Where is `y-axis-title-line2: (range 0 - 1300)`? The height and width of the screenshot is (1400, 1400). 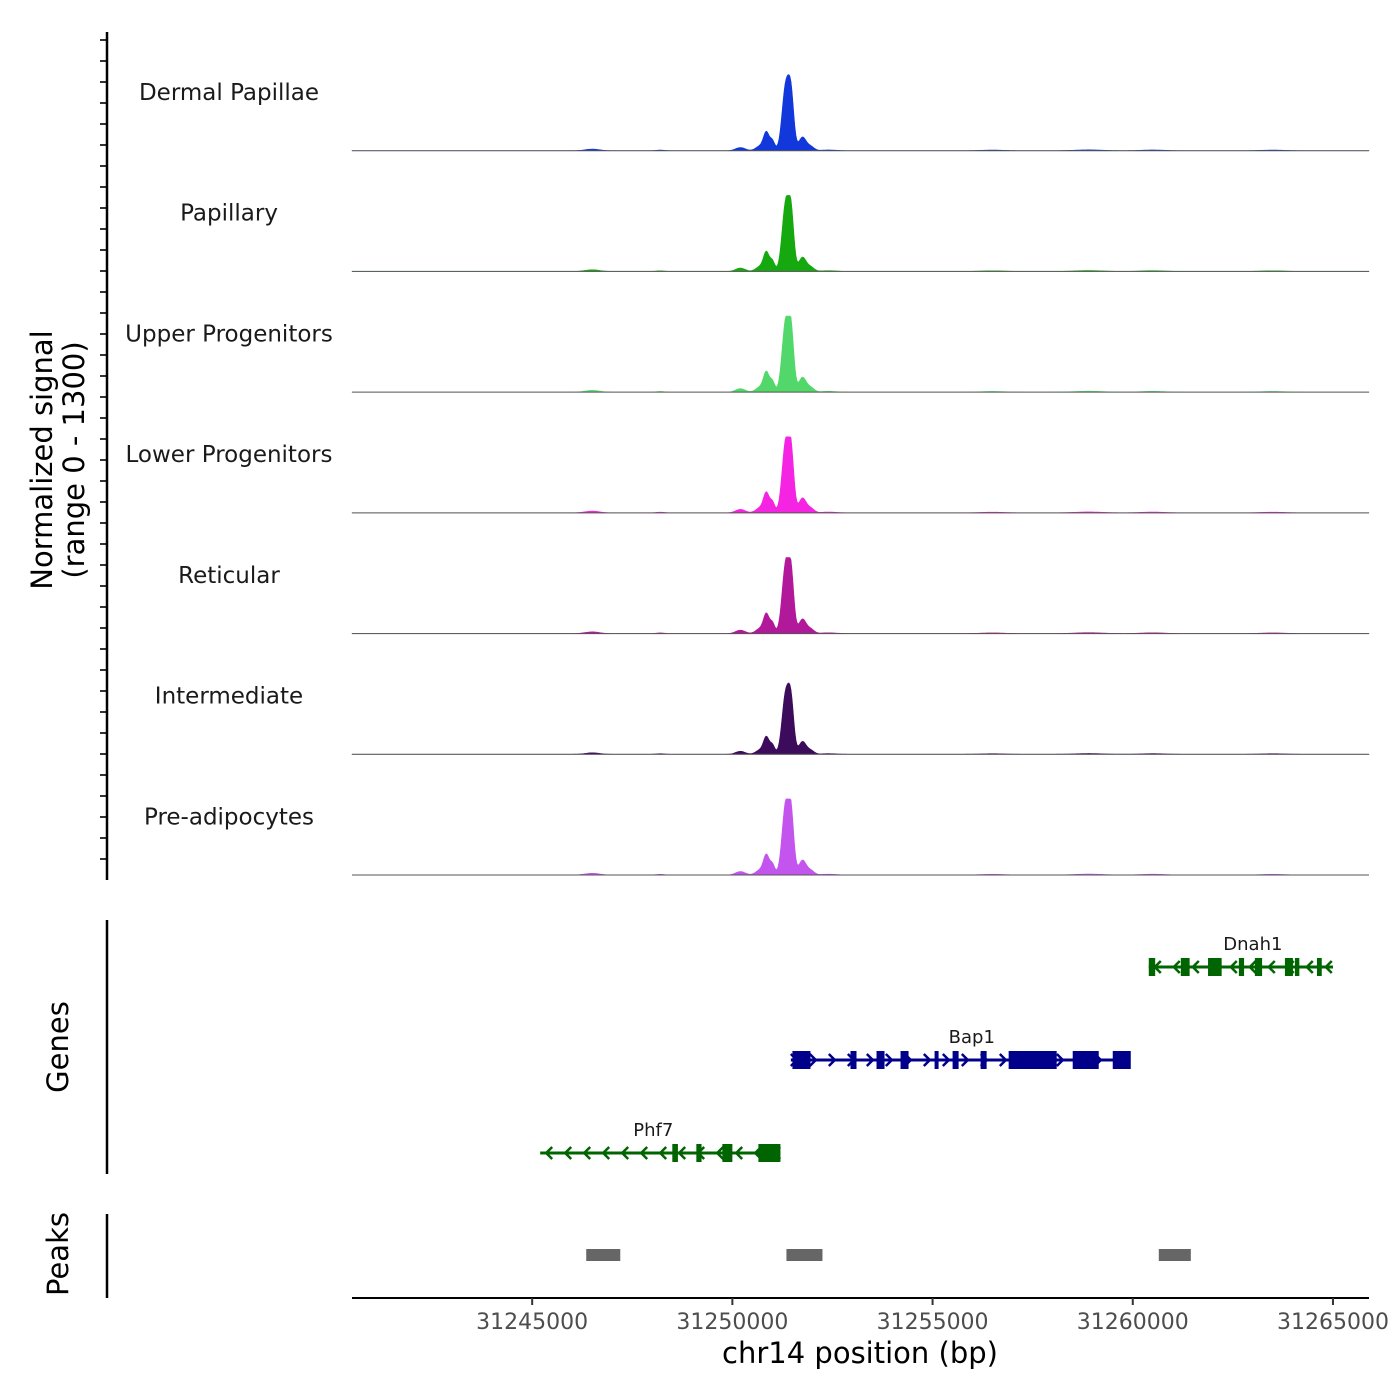 y-axis-title-line2: (range 0 - 1300) is located at coordinates (74, 459).